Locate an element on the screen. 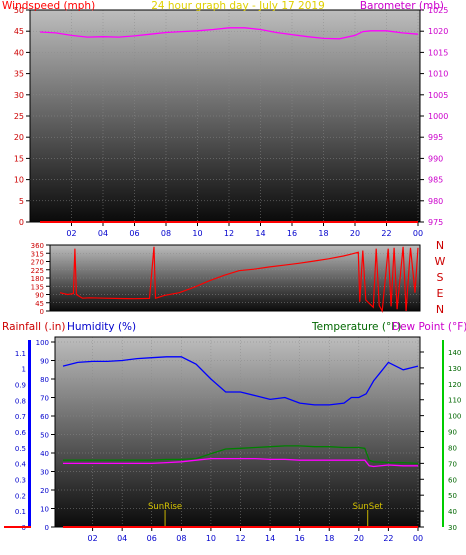 This screenshot has width=466, height=555. direction-tick-label: 225 is located at coordinates (37, 271).